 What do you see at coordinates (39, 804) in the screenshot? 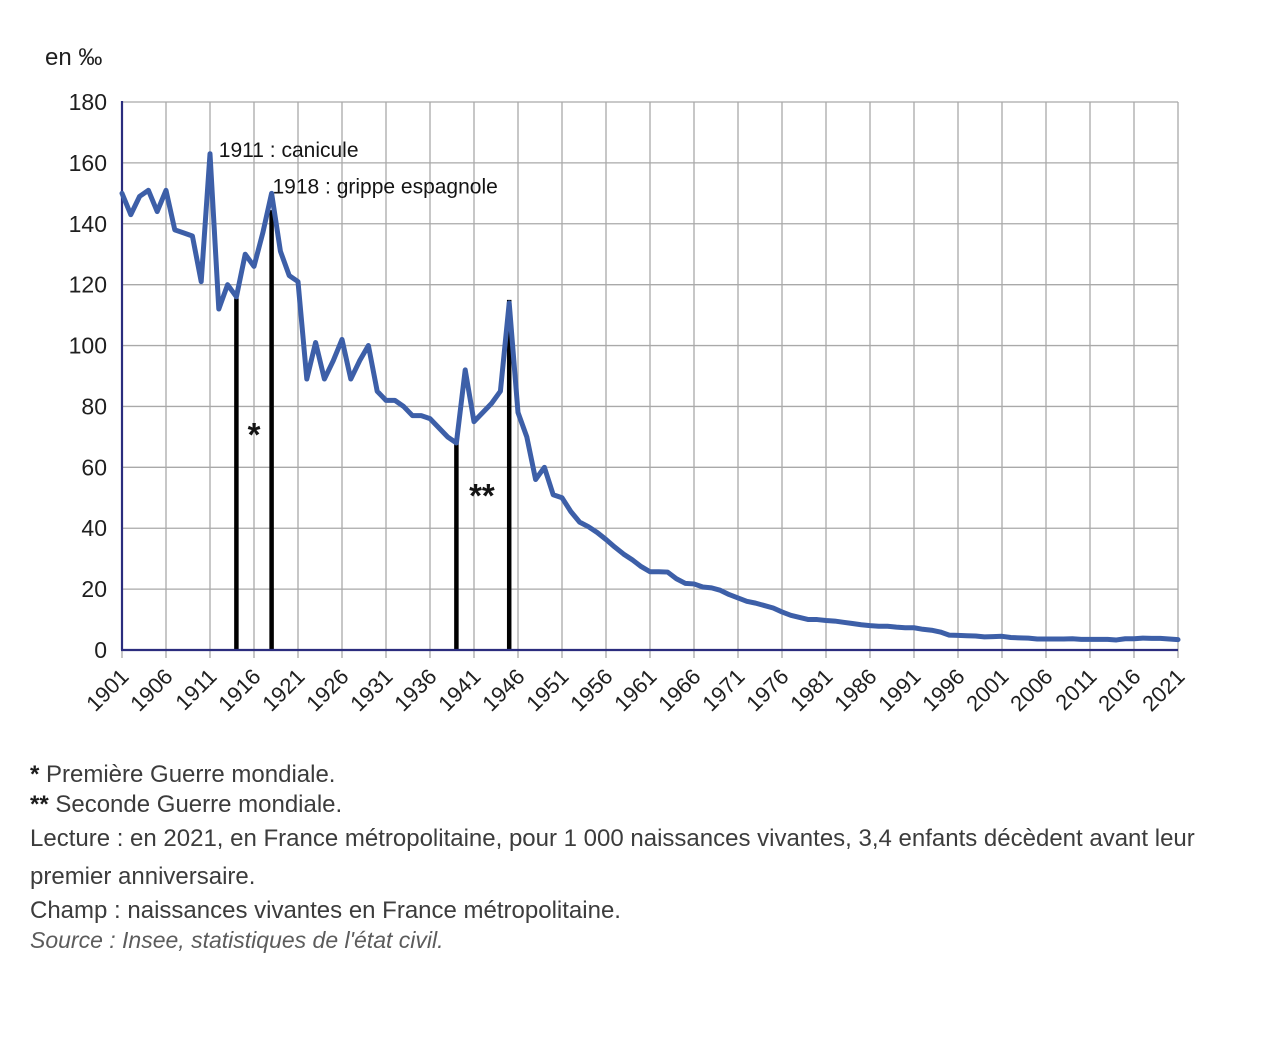
I see `ww2-star-marker: **` at bounding box center [39, 804].